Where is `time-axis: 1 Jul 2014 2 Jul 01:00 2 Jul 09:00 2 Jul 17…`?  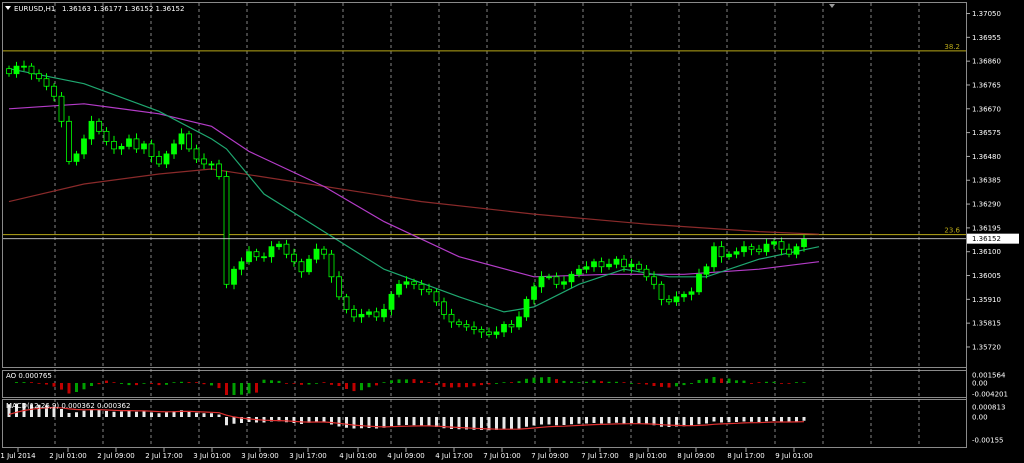
time-axis: 1 Jul 2014 2 Jul 01:00 2 Jul 09:00 2 Jul 17… is located at coordinates (406, 454).